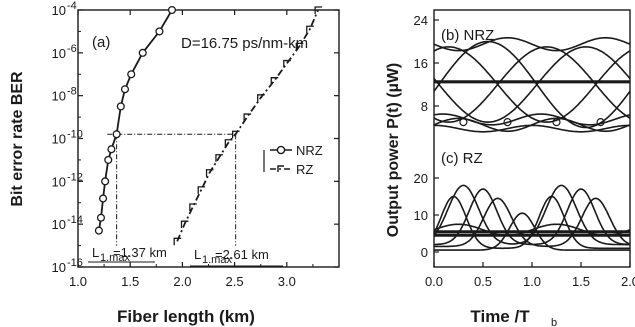 Image resolution: width=635 pixels, height=327 pixels. Describe the element at coordinates (130, 281) in the screenshot. I see `ber-x-tick-label: 1.5` at that location.